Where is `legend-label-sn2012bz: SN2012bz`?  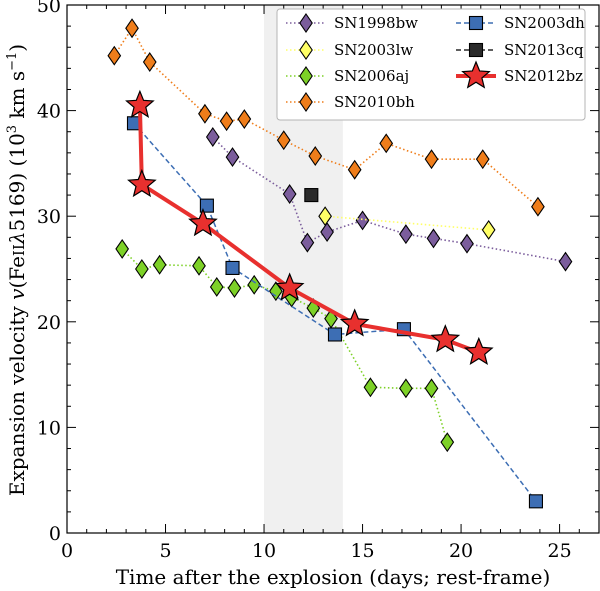
legend-label-sn2012bz: SN2012bz is located at coordinates (543, 76).